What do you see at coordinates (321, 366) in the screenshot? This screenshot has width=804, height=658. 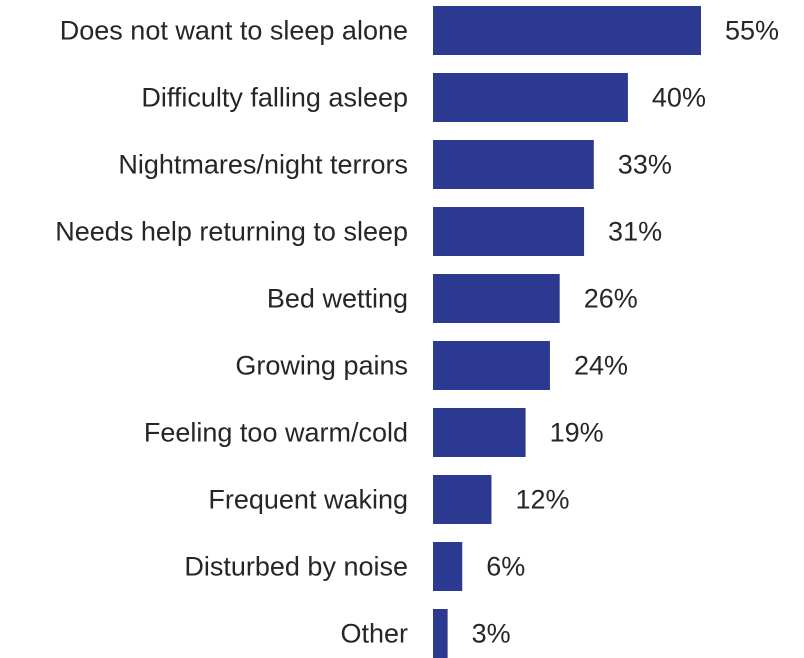 I see `category-label-5: Growing pains` at bounding box center [321, 366].